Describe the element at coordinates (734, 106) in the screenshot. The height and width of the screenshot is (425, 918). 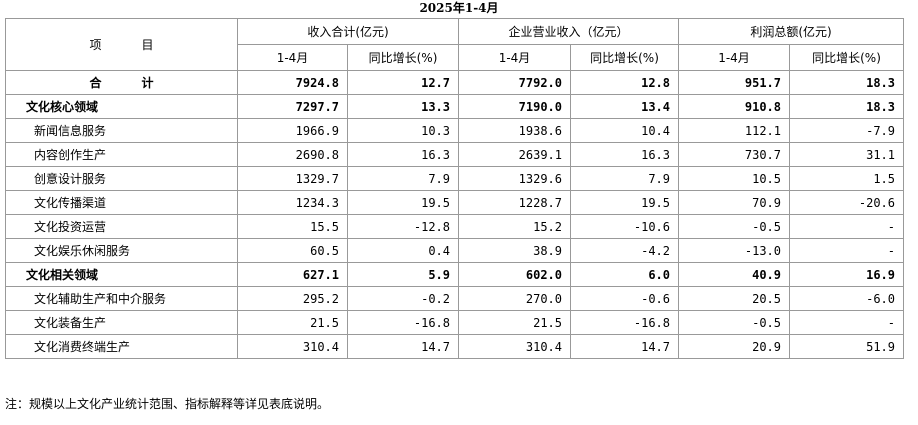
I see `cell-value: 910.8` at that location.